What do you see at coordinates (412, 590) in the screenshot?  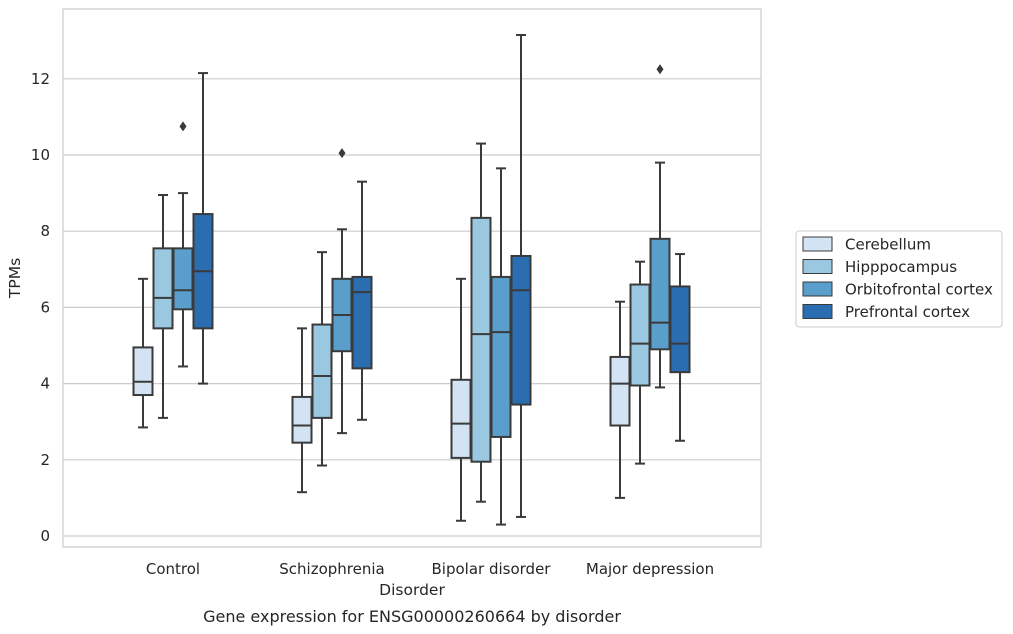 I see `x-axis-title: Disorder` at bounding box center [412, 590].